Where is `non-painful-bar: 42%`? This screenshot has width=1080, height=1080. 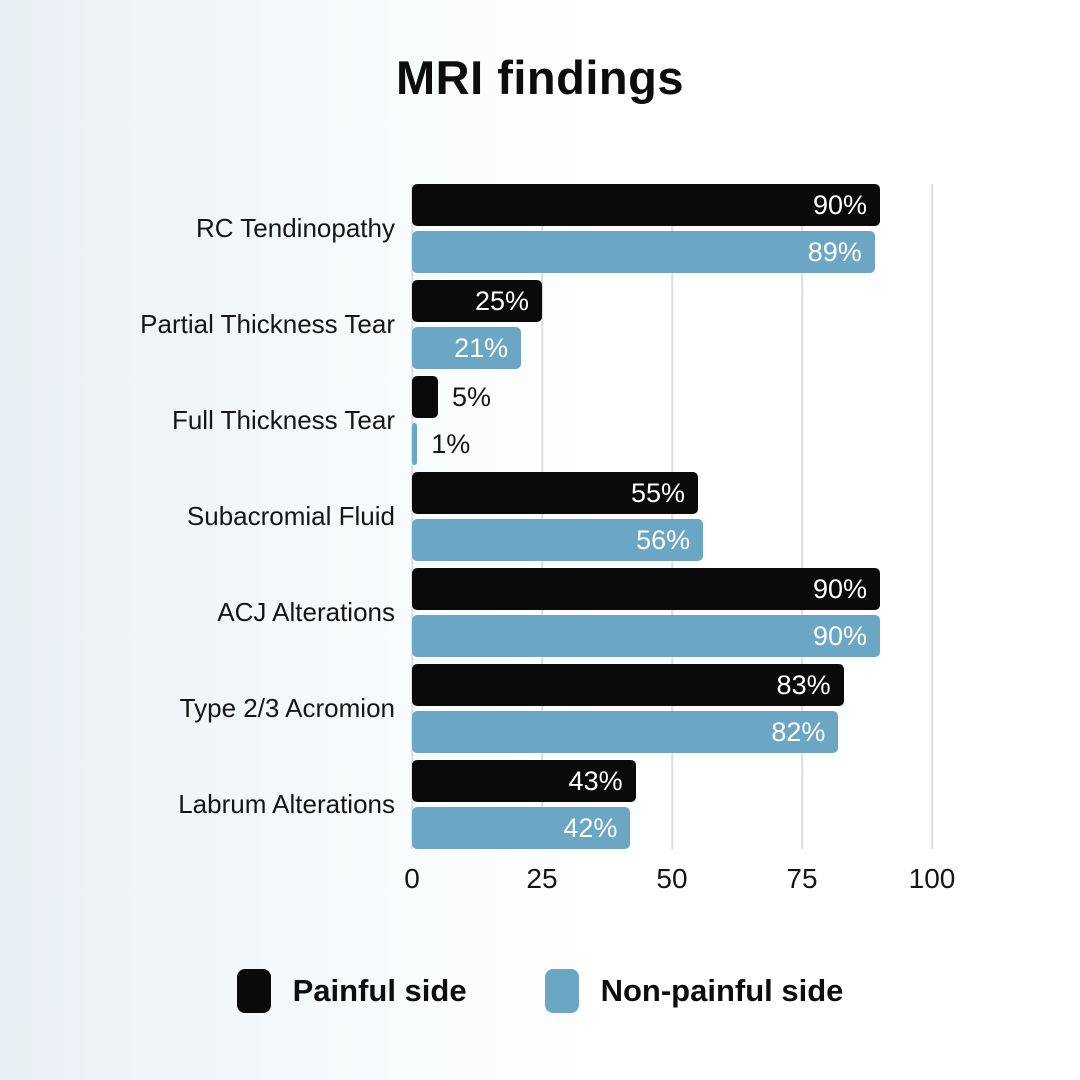
non-painful-bar: 42% is located at coordinates (521, 828).